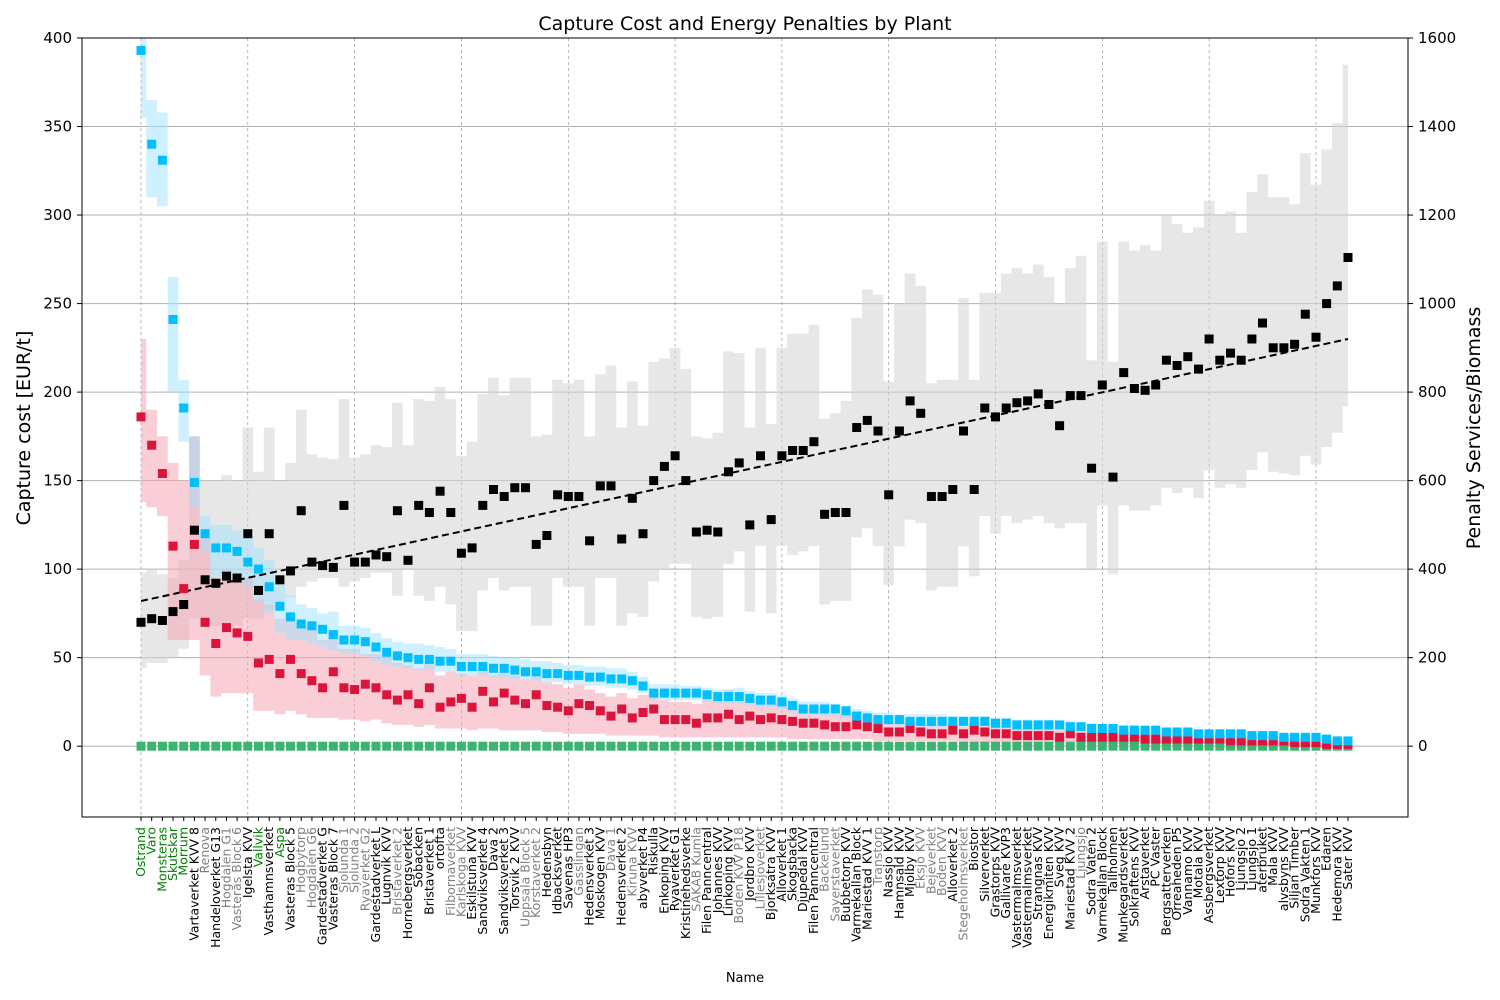 The image size is (1500, 1000). I want to click on y-axis-label-right: Penalty Services/Biomass, so click(1474, 428).